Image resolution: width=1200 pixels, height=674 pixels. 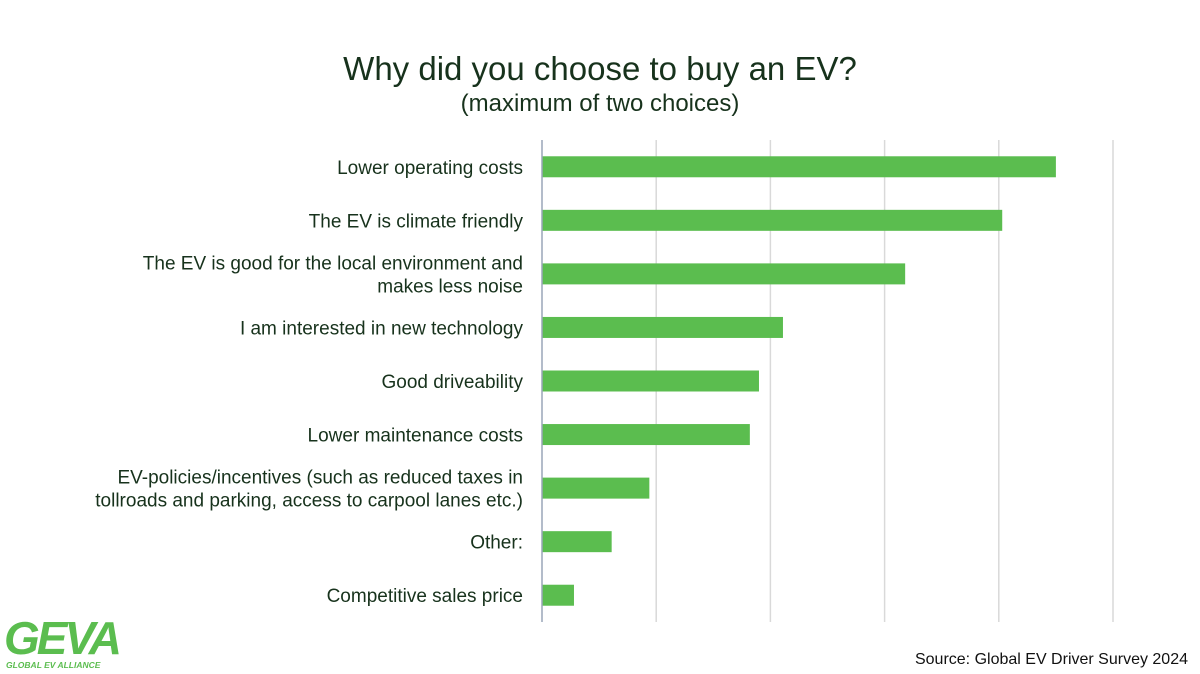 What do you see at coordinates (600, 68) in the screenshot?
I see `chart-title: Why did you choose to buy an EV?` at bounding box center [600, 68].